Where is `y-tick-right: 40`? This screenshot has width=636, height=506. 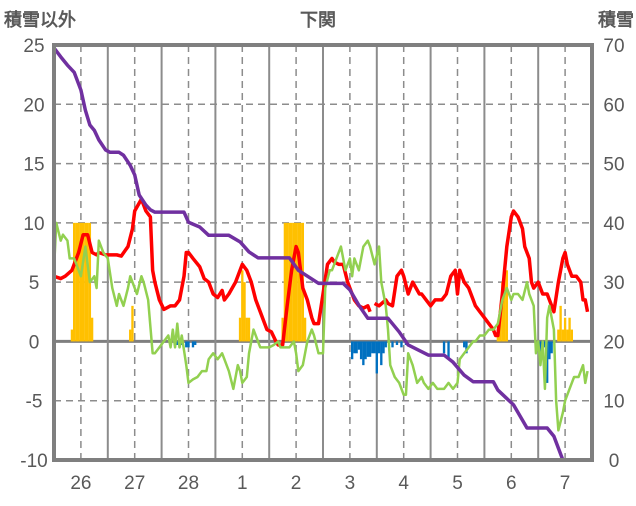 y-tick-right: 40 is located at coordinates (613, 224).